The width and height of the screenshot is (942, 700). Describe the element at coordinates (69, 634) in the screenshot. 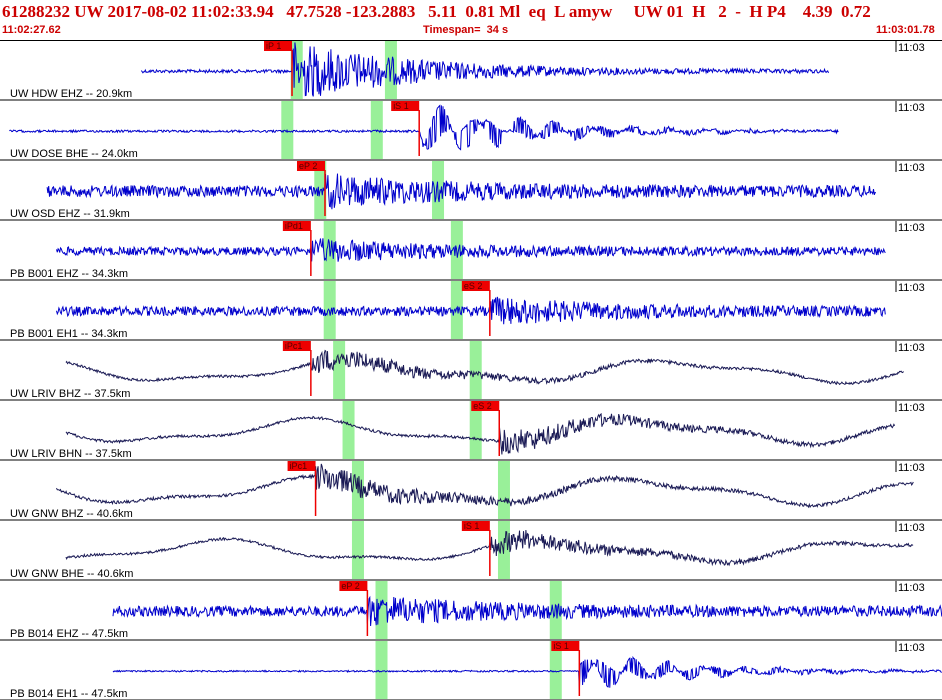

I see `channel-label: PB B014 EHZ -- 47.5km` at that location.